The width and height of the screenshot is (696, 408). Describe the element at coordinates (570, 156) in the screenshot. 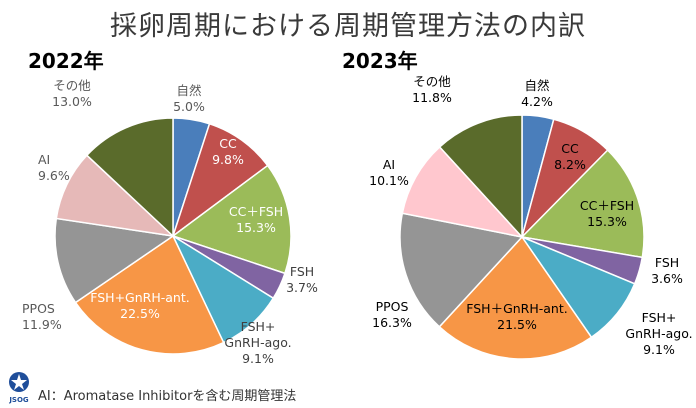

I see `slice-data-label: CC 8.2%` at that location.